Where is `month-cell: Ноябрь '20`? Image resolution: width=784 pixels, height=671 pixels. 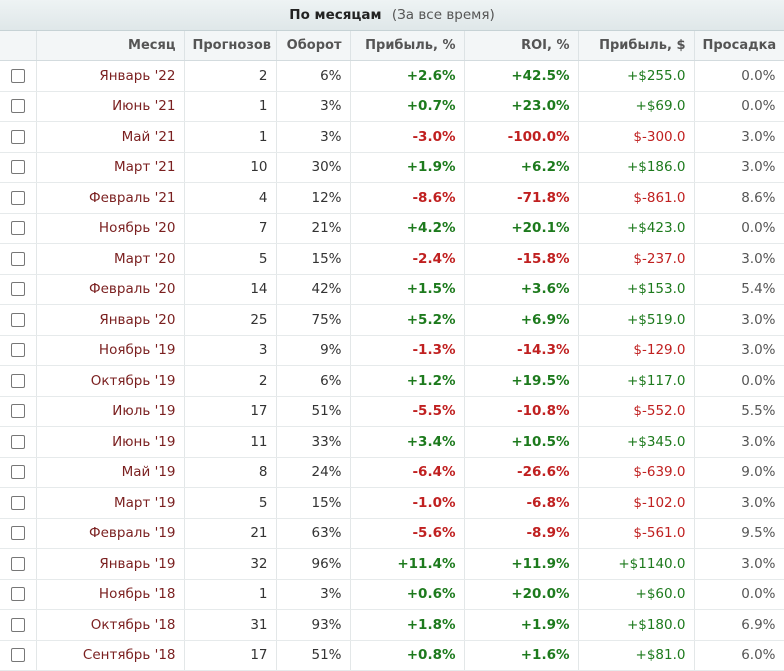 month-cell: Ноябрь '20 is located at coordinates (110, 228).